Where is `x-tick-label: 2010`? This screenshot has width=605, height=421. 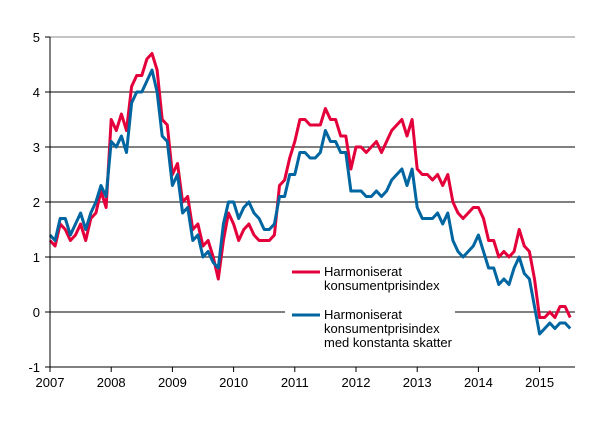 x-tick-label: 2010 is located at coordinates (233, 382).